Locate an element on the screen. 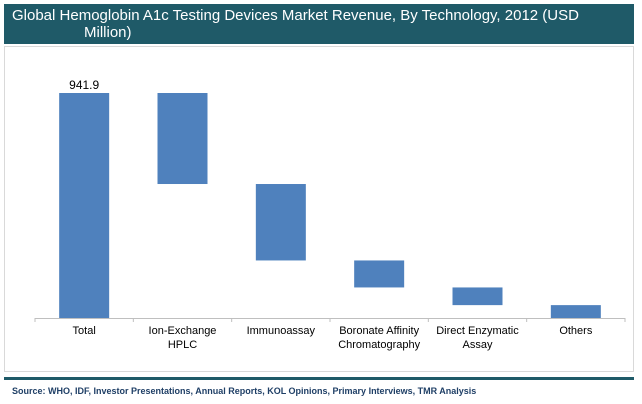 This screenshot has width=642, height=404. chart-title-line-2: Million) is located at coordinates (108, 32).